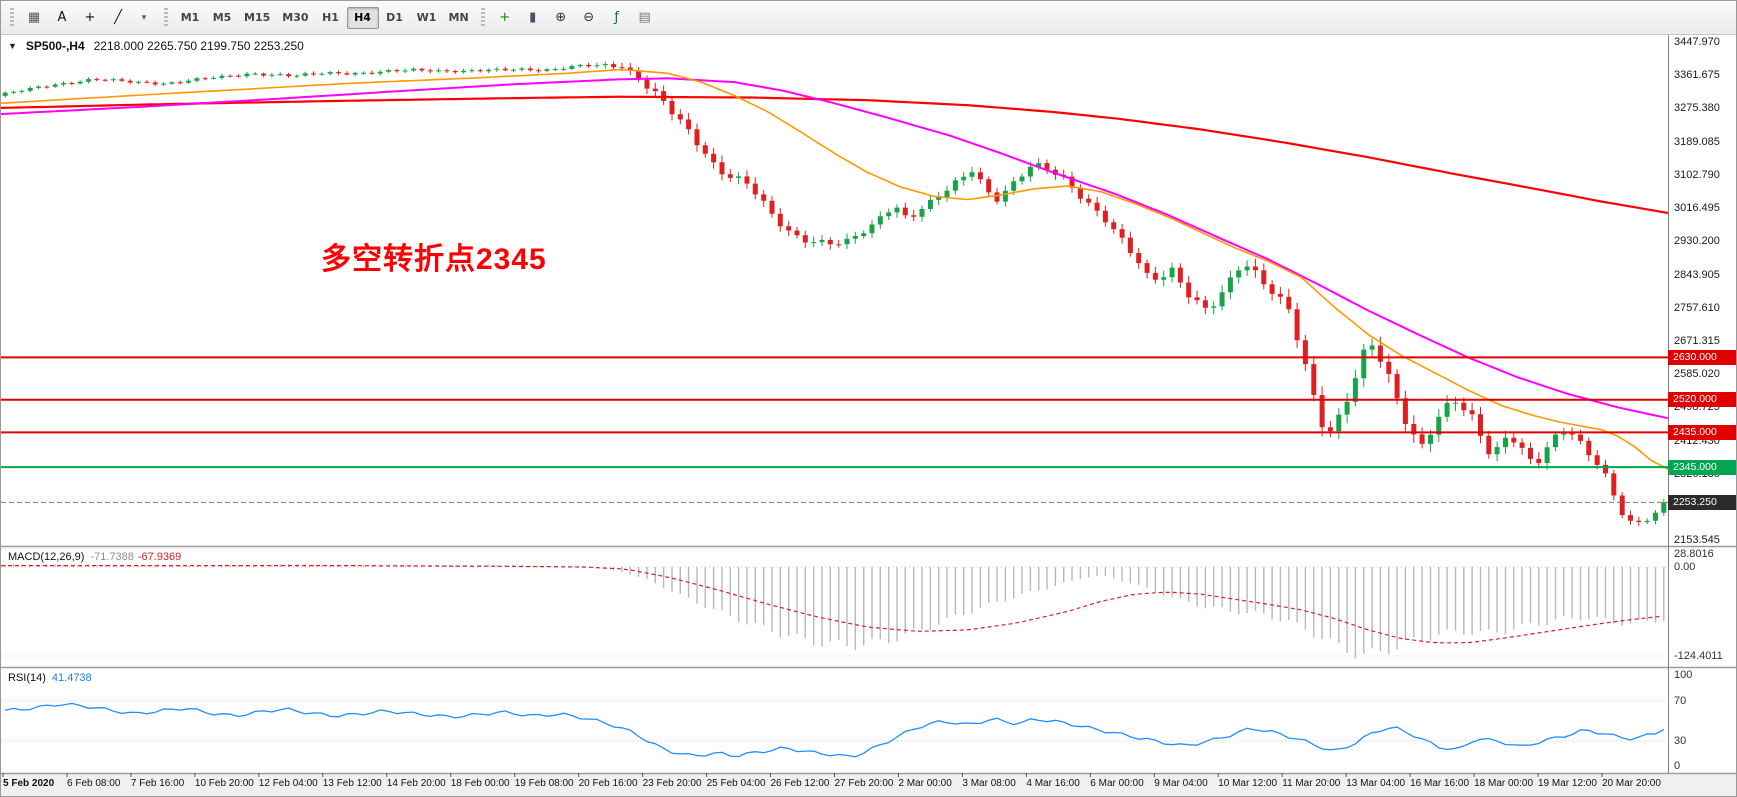  What do you see at coordinates (1683, 675) in the screenshot?
I see `rsi-axis-label: 100` at bounding box center [1683, 675].